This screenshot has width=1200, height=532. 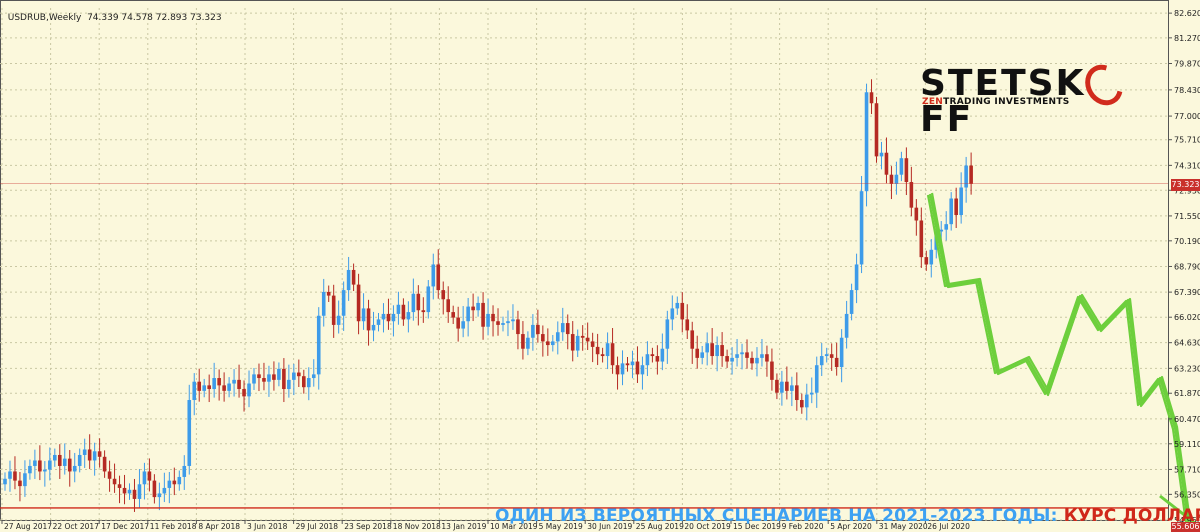 What do you see at coordinates (1187, 13) in the screenshot?
I see `y-tick-label: 82.620` at bounding box center [1187, 13].